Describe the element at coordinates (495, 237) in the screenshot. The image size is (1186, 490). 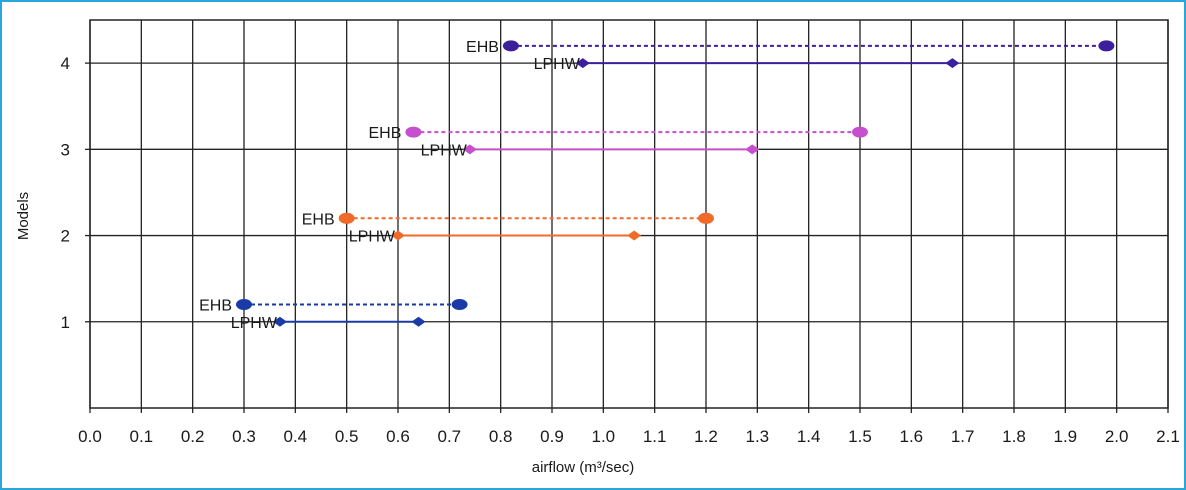
I see `range-lphw-model-2: LPHW` at that location.